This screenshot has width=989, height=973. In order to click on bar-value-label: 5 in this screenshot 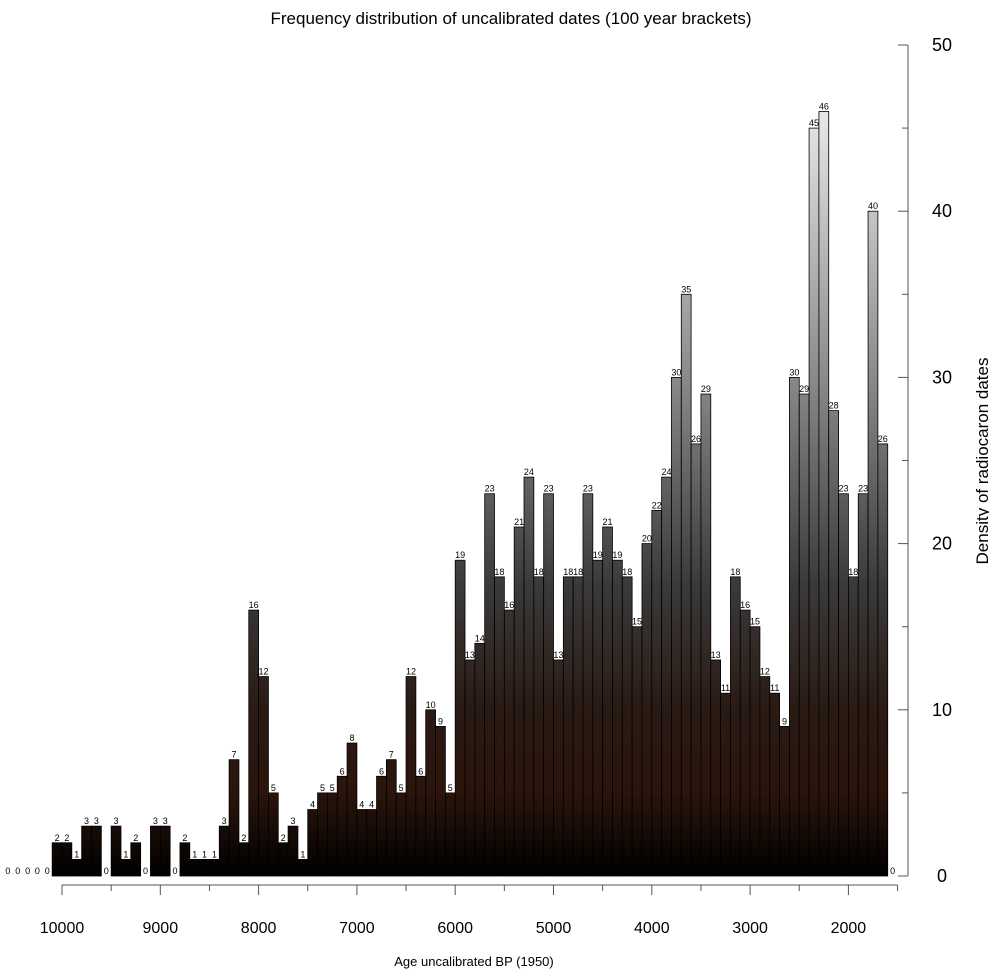, I will do `click(450, 788)`.